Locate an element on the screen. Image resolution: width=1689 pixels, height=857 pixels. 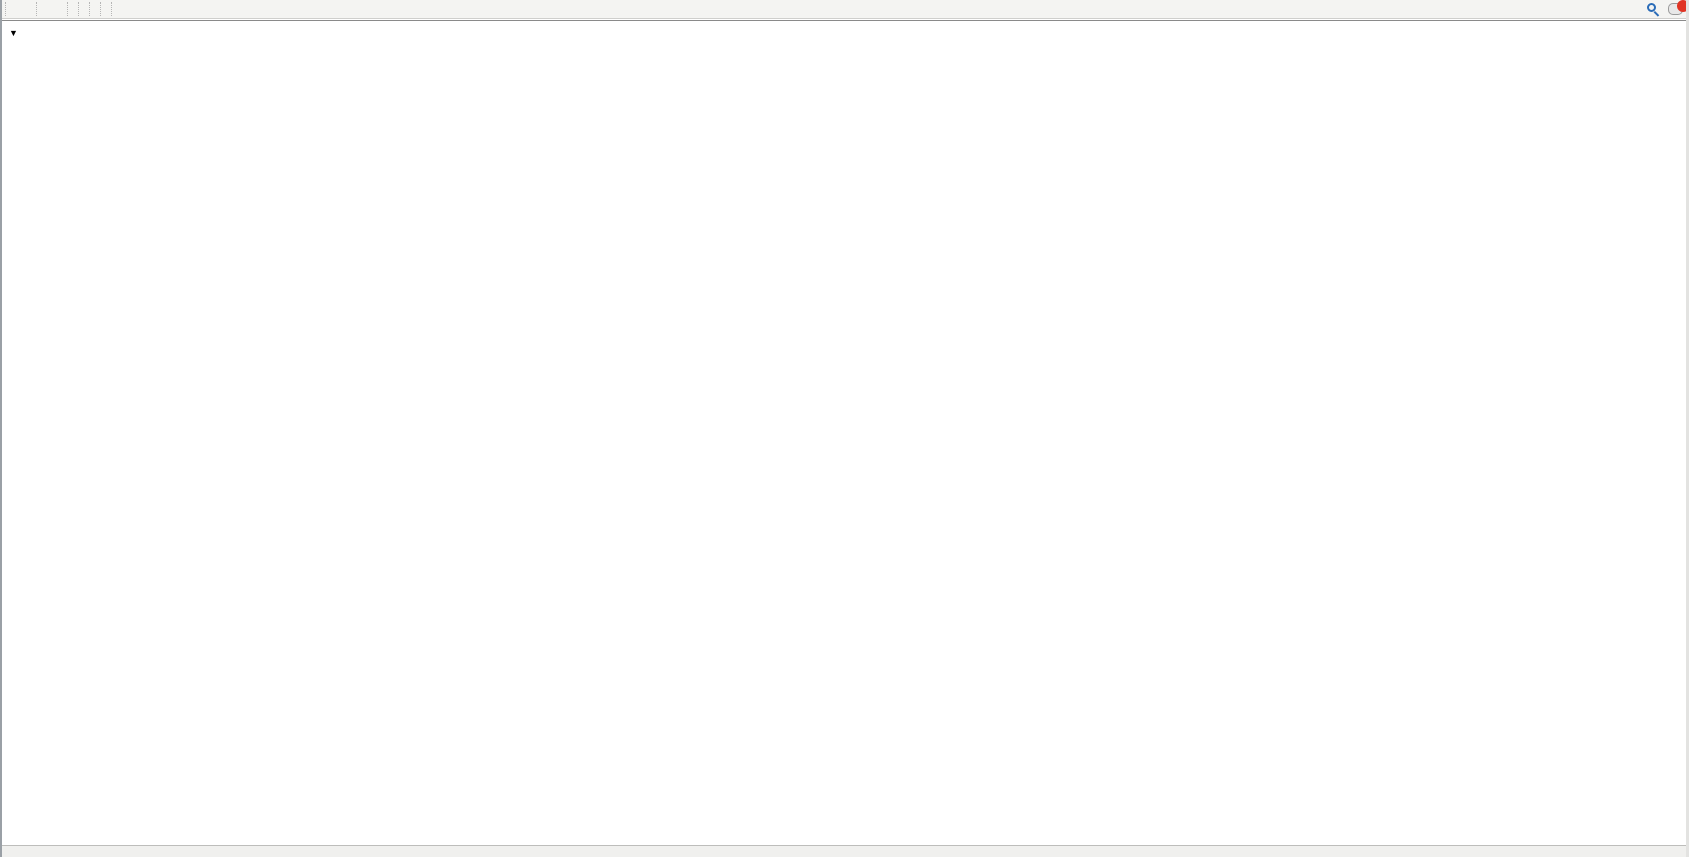
chart-title-row: ▼ is located at coordinates (16, 33).